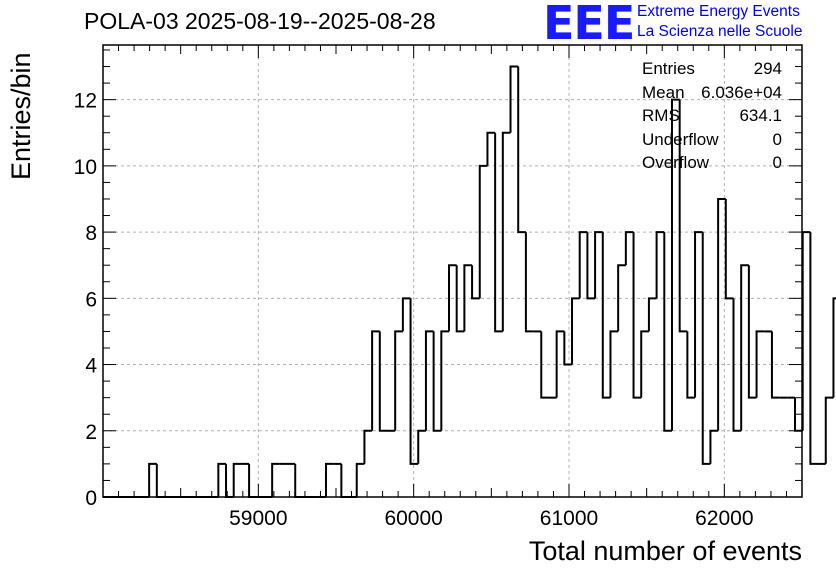  Describe the element at coordinates (718, 11) in the screenshot. I see `logo-line-1: Extreme Energy Events` at that location.